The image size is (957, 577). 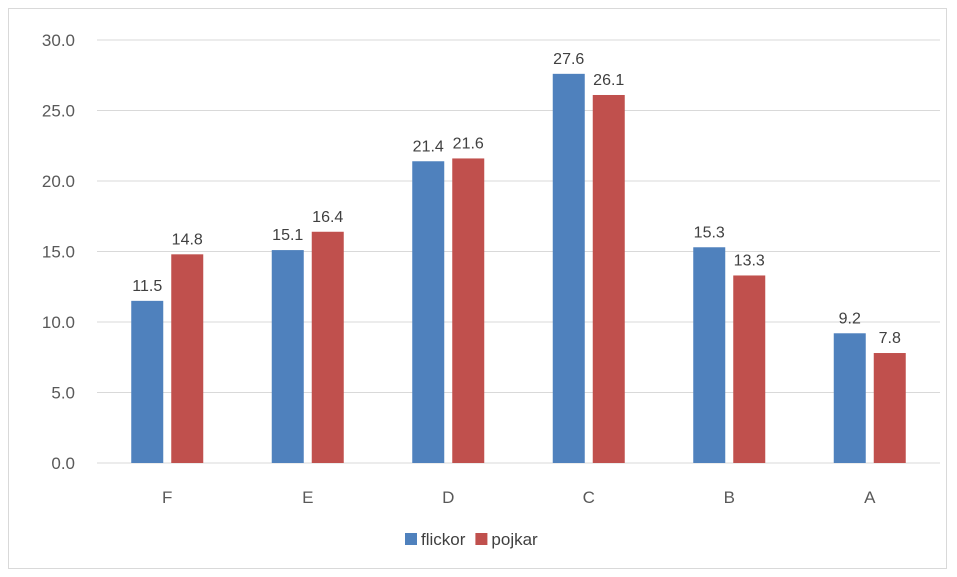 What do you see at coordinates (327, 217) in the screenshot?
I see `data-label: 16.4` at bounding box center [327, 217].